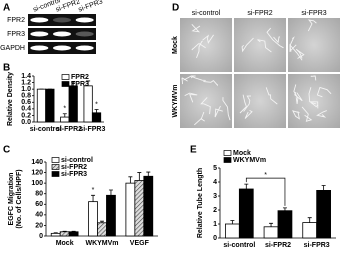 This screenshot has height=254, width=344. I want to click on panel-label: B, so click(6, 68).